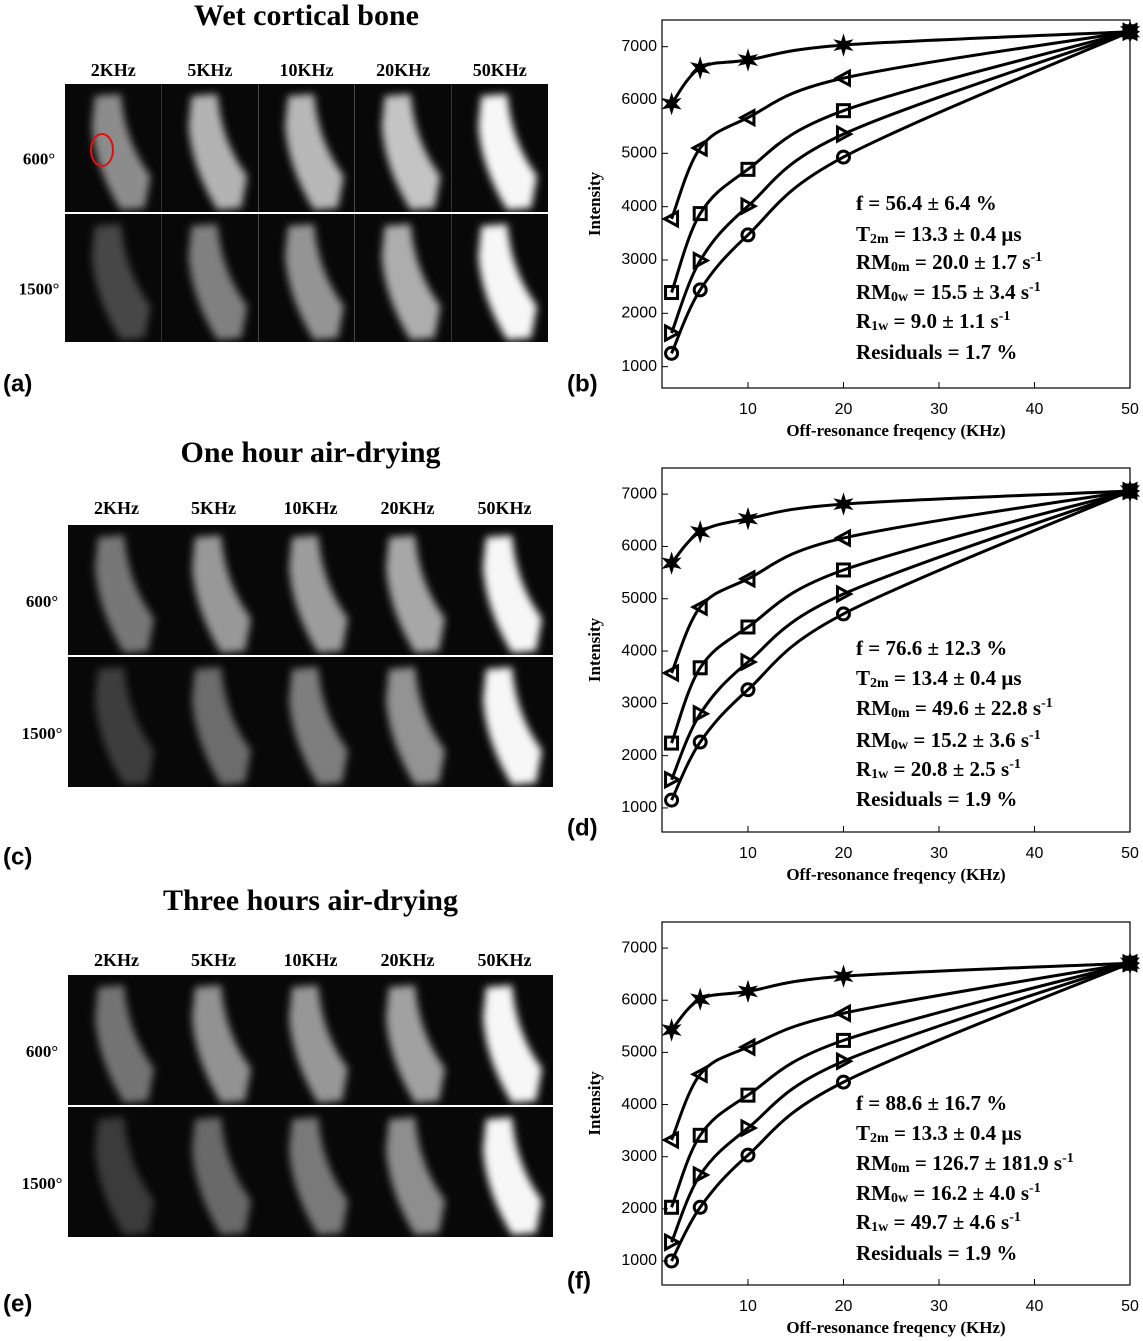 The image size is (1143, 1341). What do you see at coordinates (955, 678) in the screenshot?
I see `annotation-part: = 13.4 ± 0.4 μs` at bounding box center [955, 678].